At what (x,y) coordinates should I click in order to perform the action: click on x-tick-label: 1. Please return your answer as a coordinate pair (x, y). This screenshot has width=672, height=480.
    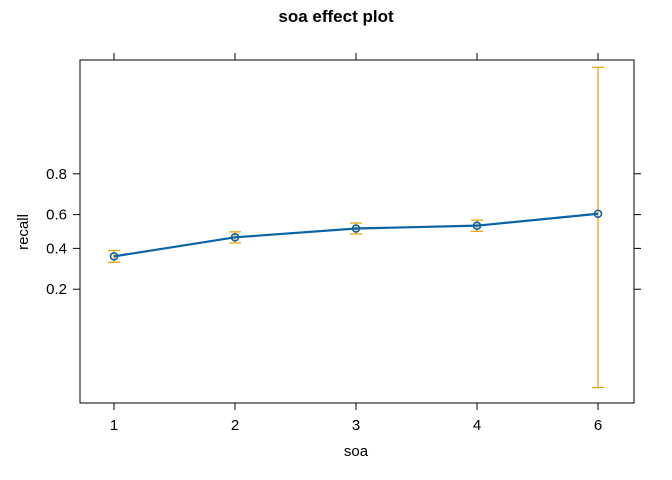
    Looking at the image, I should click on (114, 425).